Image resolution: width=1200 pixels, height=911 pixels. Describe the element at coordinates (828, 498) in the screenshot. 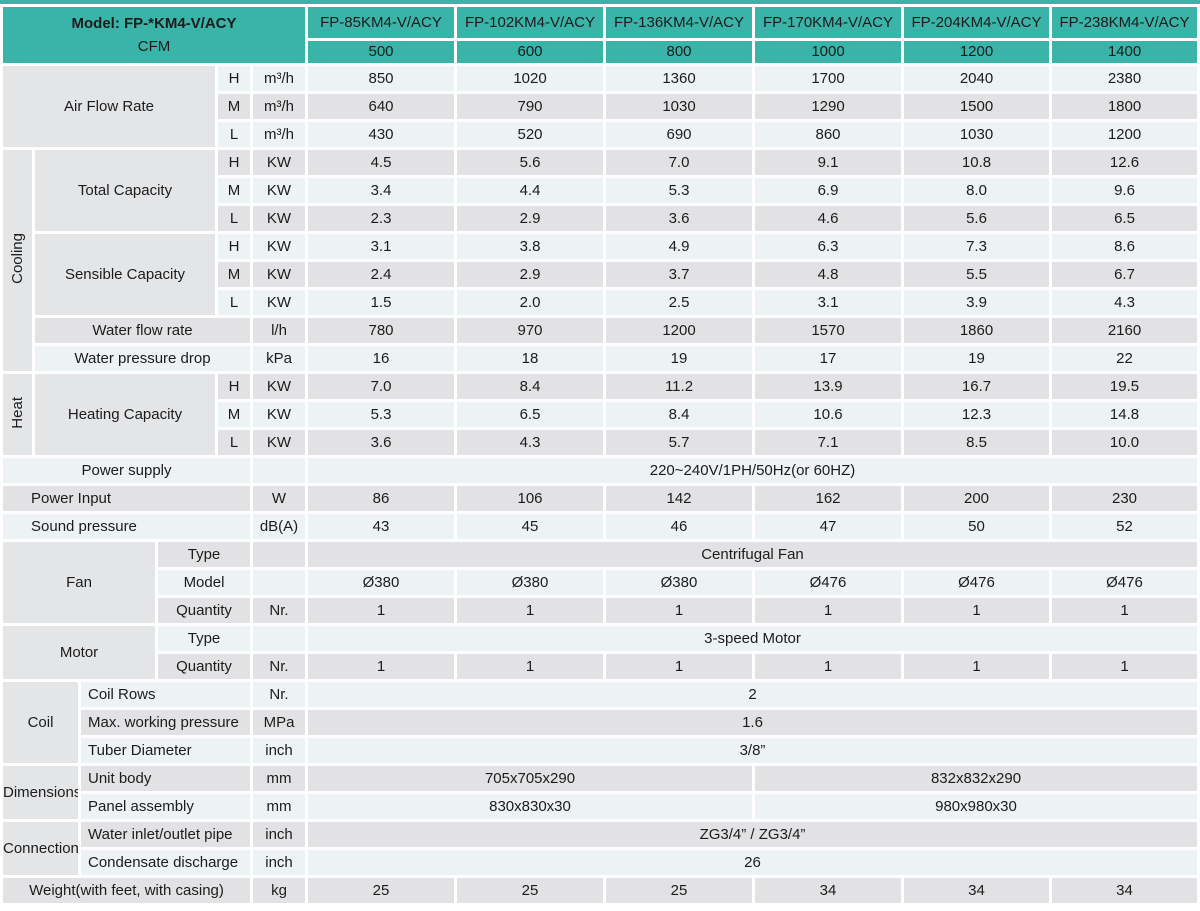

I see `data-cell: 162` at that location.